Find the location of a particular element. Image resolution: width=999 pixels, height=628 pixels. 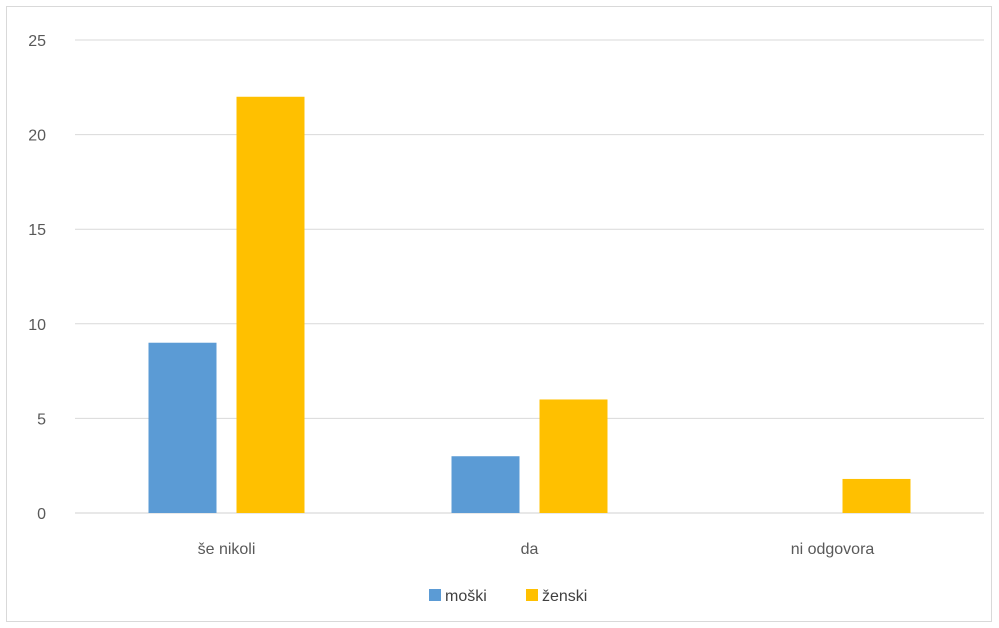

x-tick-label: da is located at coordinates (530, 549).